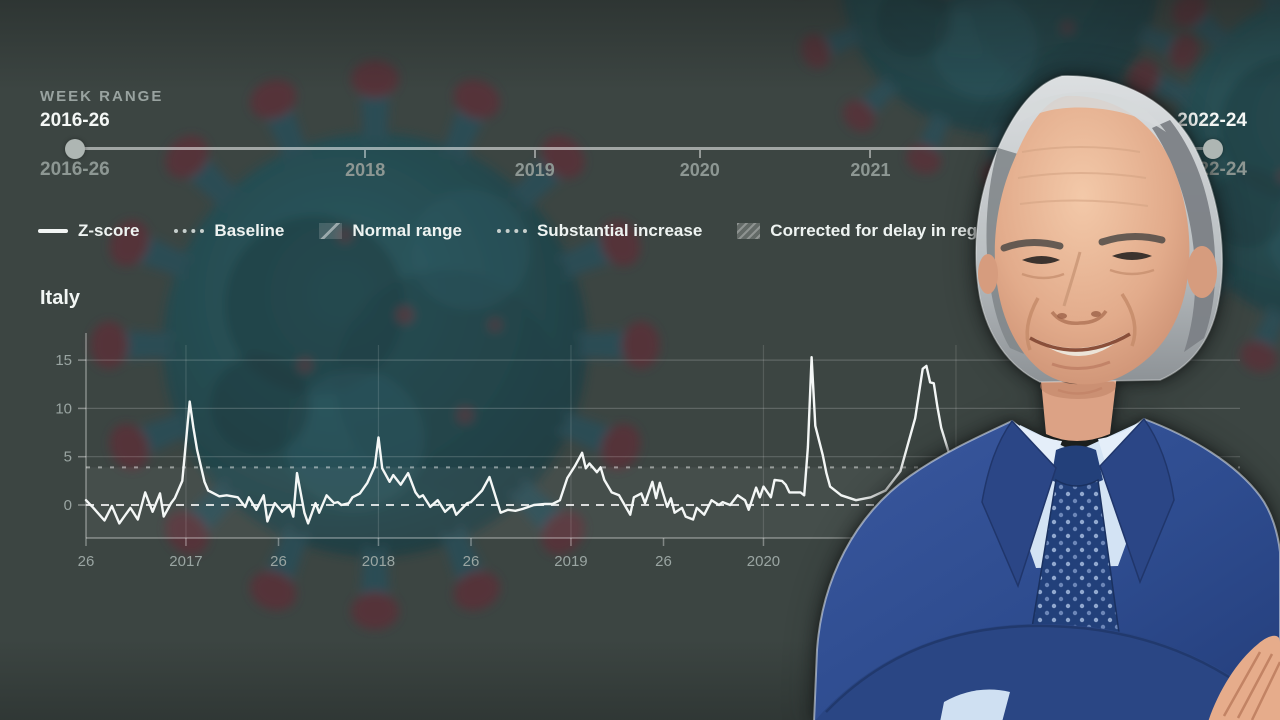 The image size is (1280, 720). I want to click on legend-item-corrected-for-delay-in-registration: Corrected for delay in registration, so click(890, 231).